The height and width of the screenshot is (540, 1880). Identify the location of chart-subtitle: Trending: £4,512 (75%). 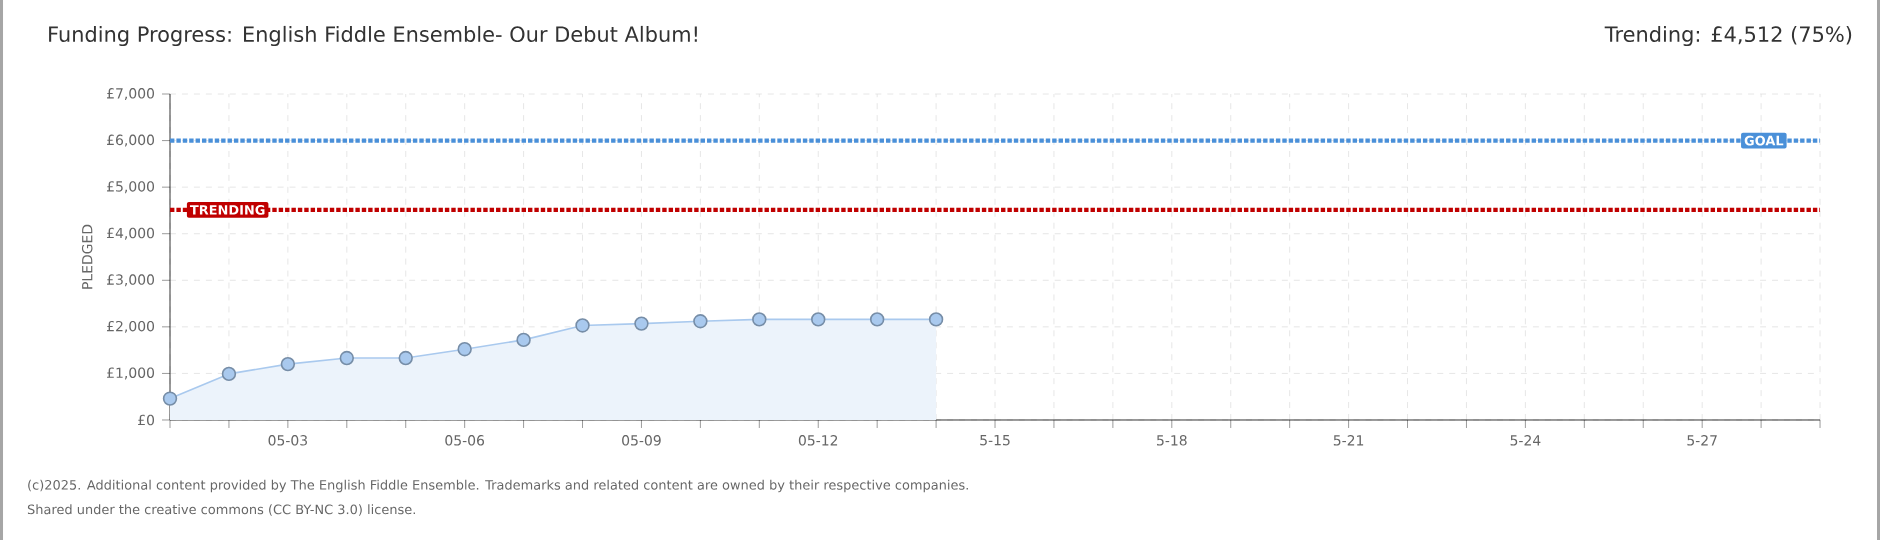
(1728, 36).